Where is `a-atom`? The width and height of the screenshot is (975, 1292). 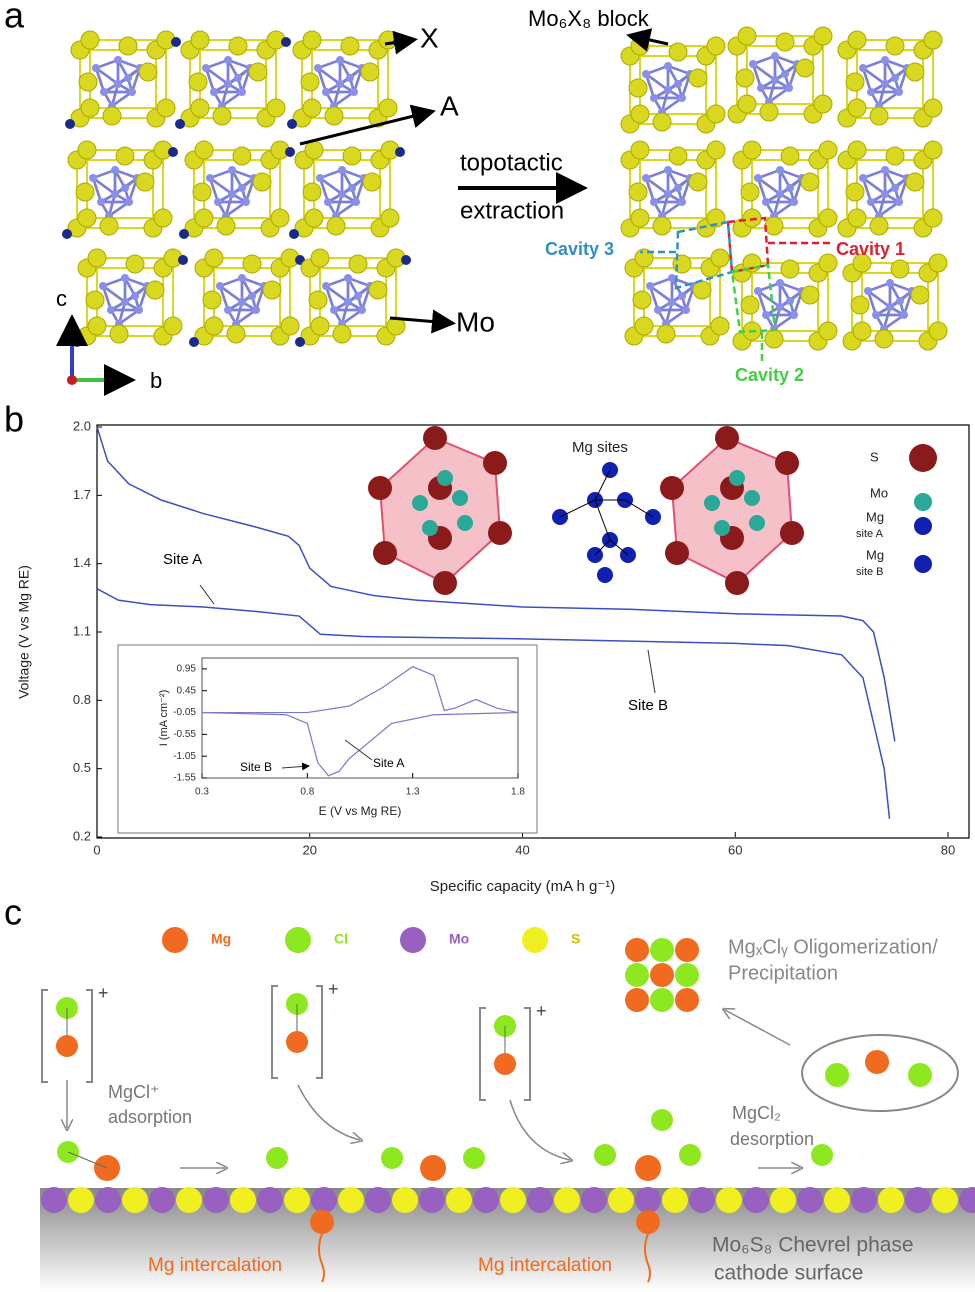
a-atom is located at coordinates (294, 234).